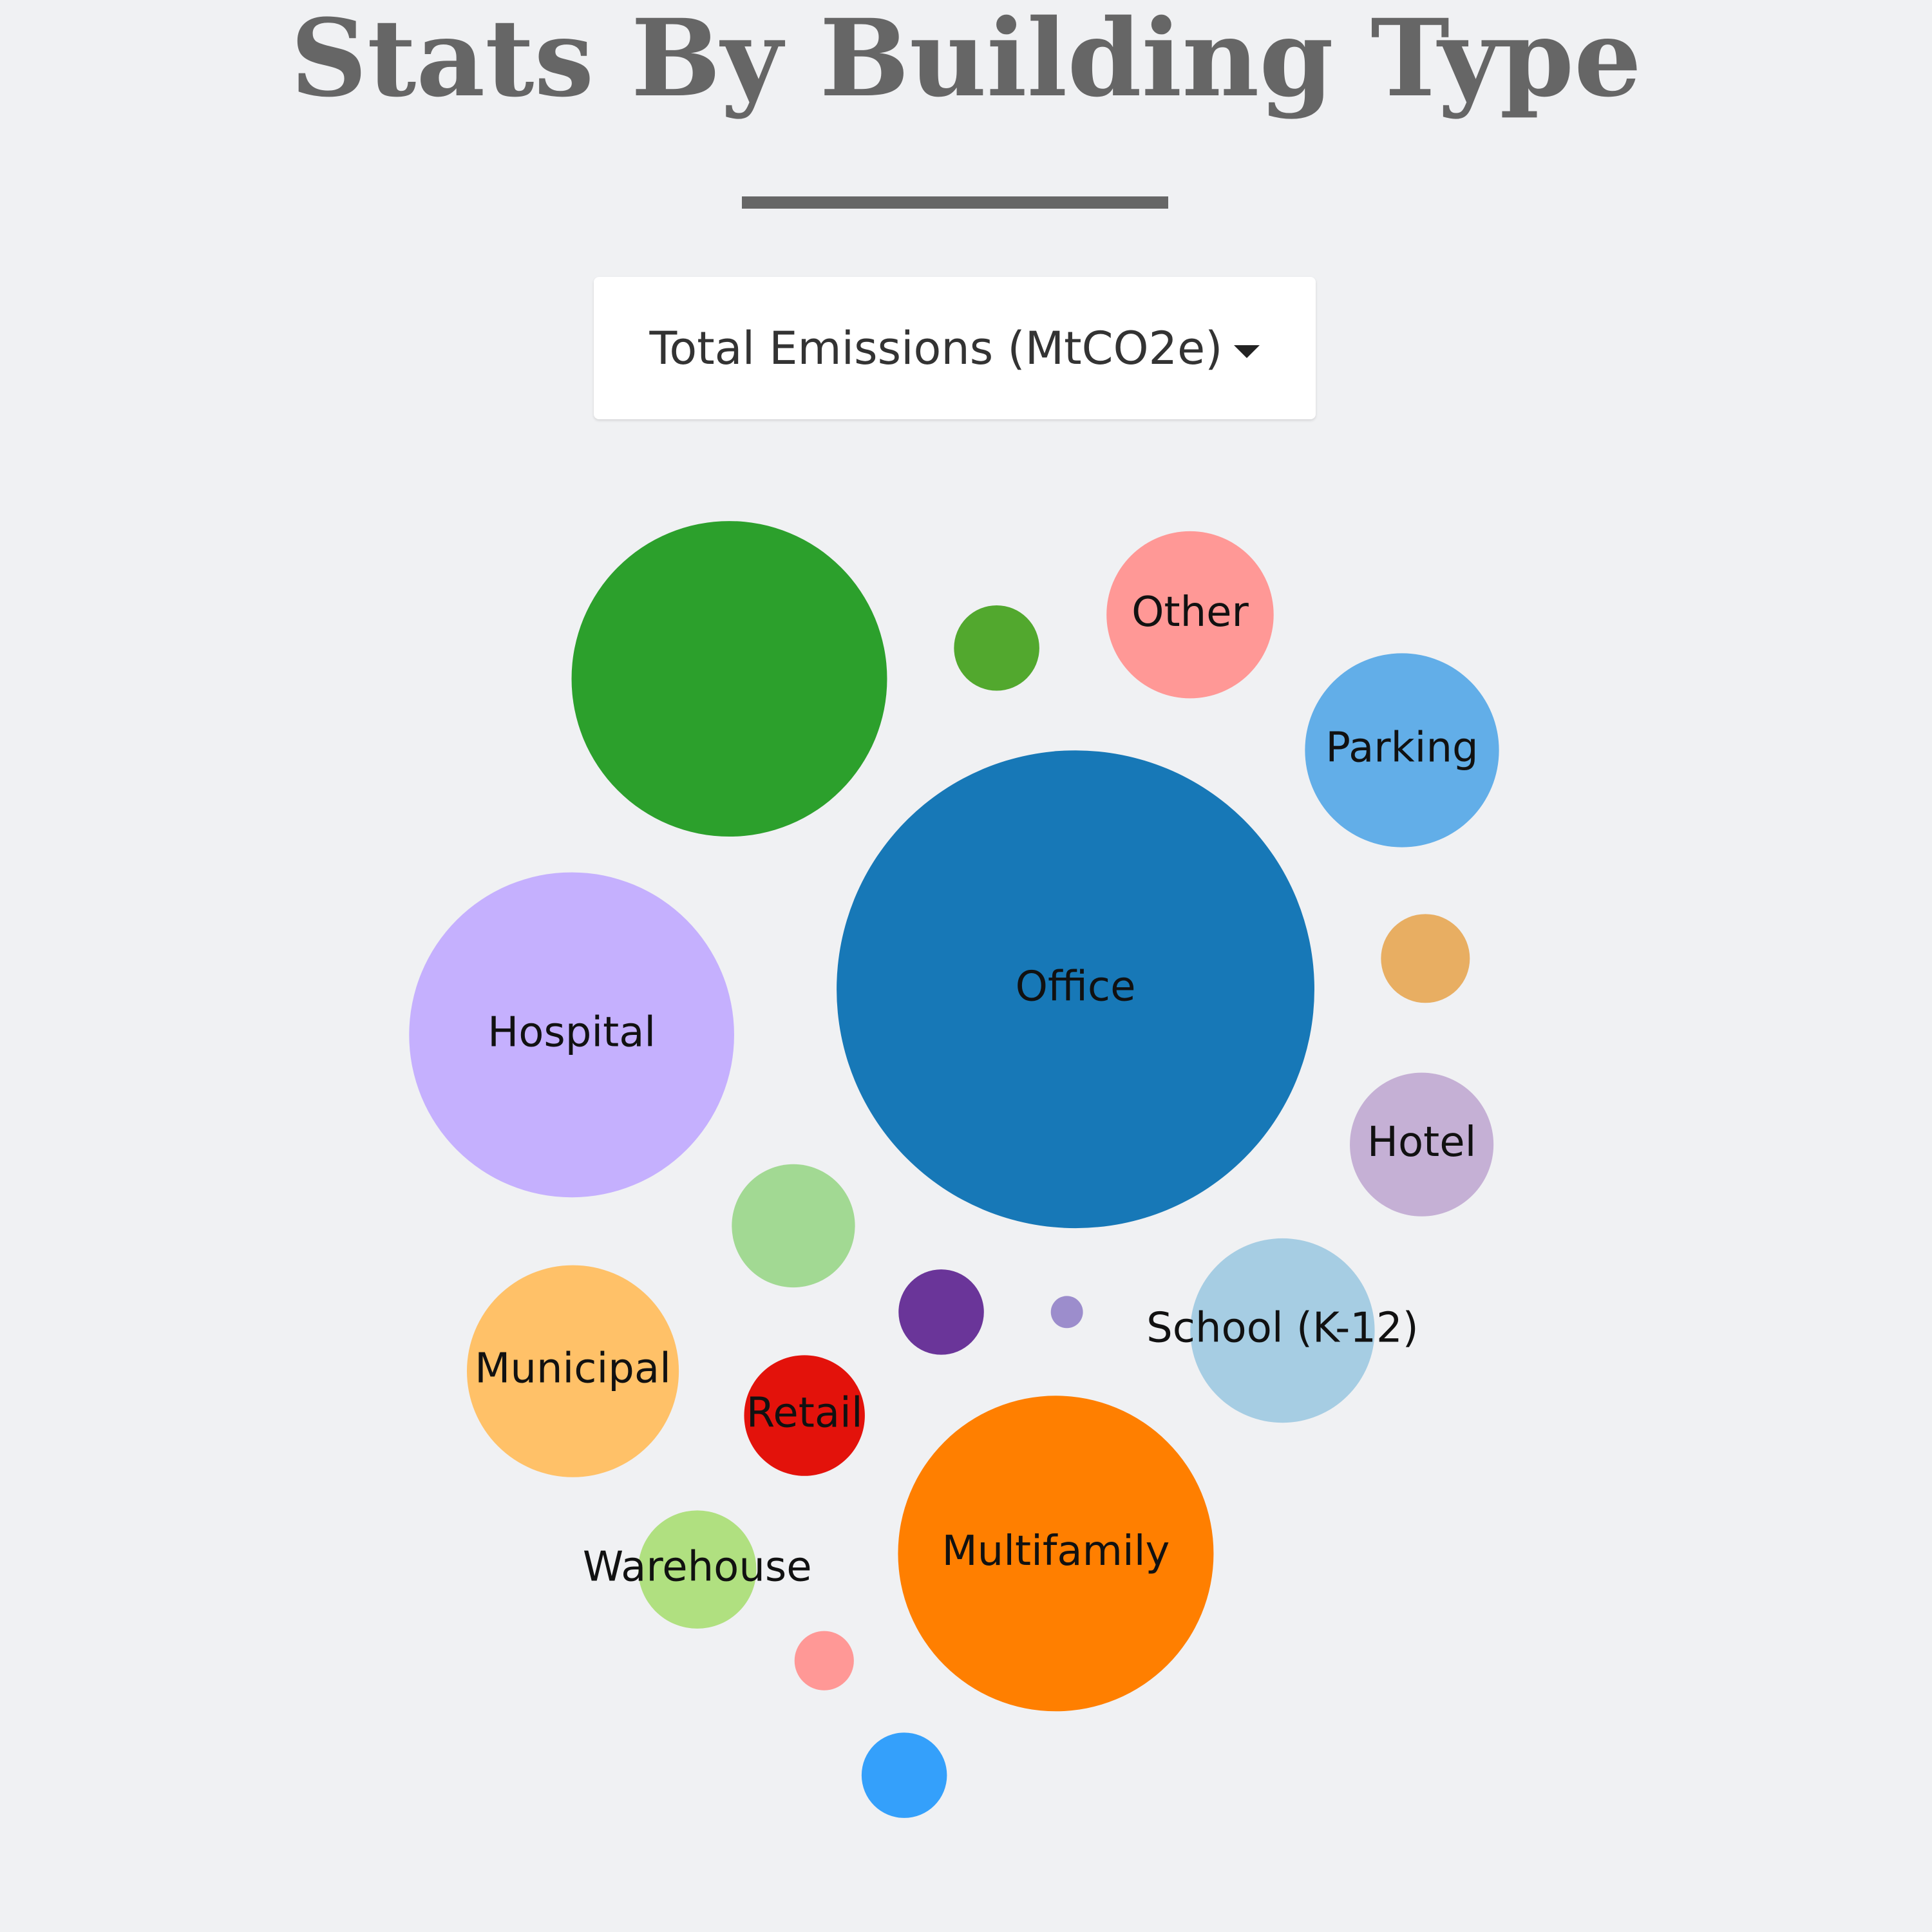 The width and height of the screenshot is (1932, 1932). I want to click on title-rule, so click(955, 202).